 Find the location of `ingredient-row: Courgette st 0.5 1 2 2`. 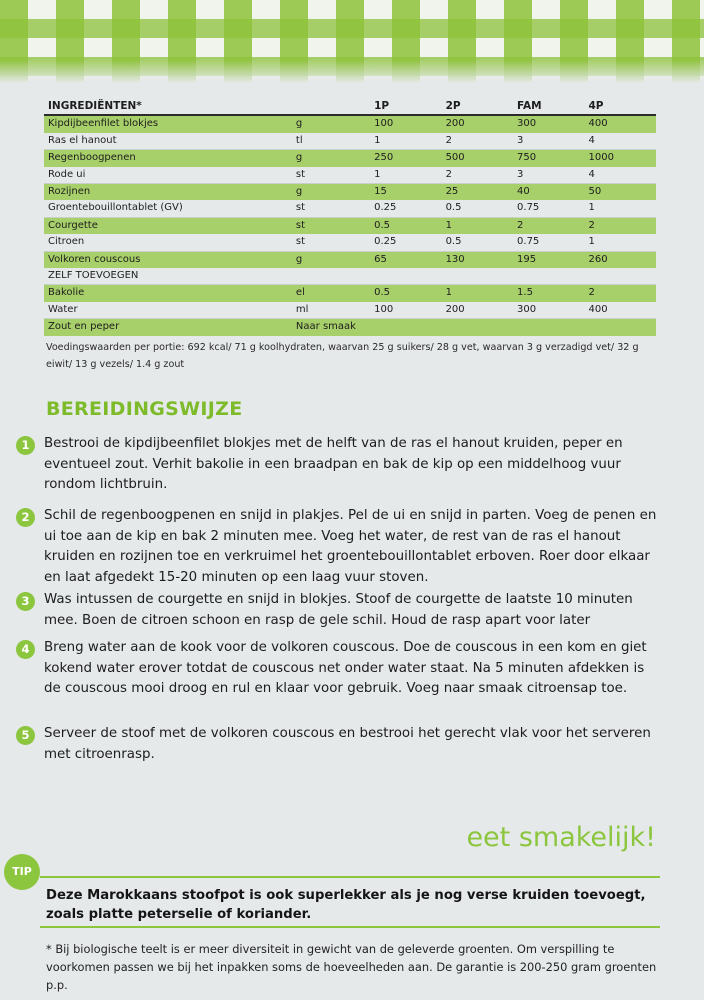

ingredient-row: Courgette st 0.5 1 2 2 is located at coordinates (350, 226).